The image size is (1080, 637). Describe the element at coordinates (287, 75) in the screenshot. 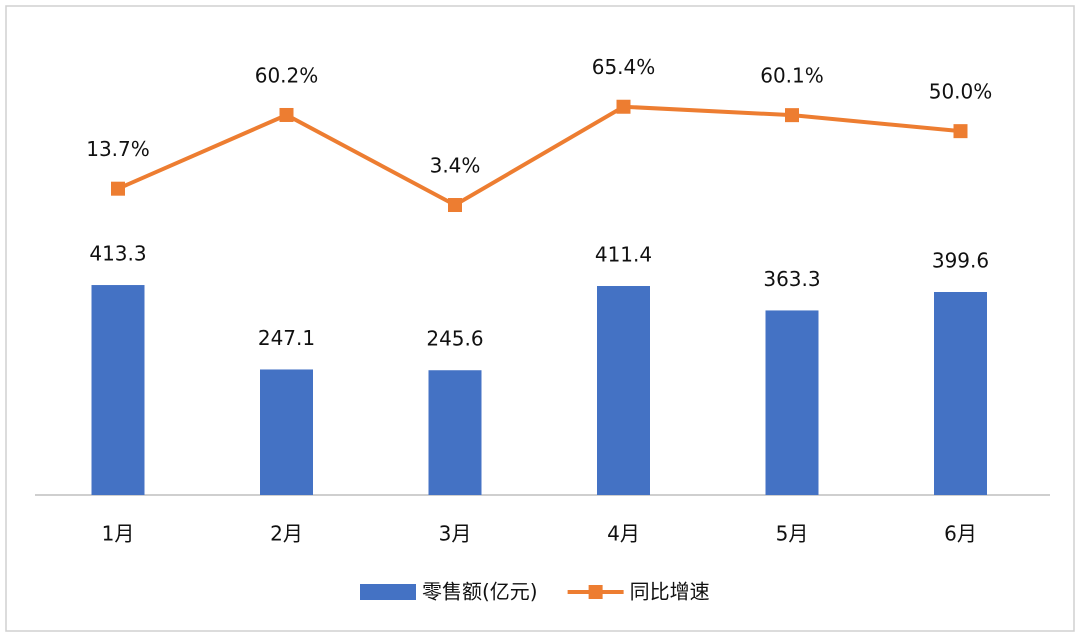

I see `line-value-label: 60.2%` at that location.